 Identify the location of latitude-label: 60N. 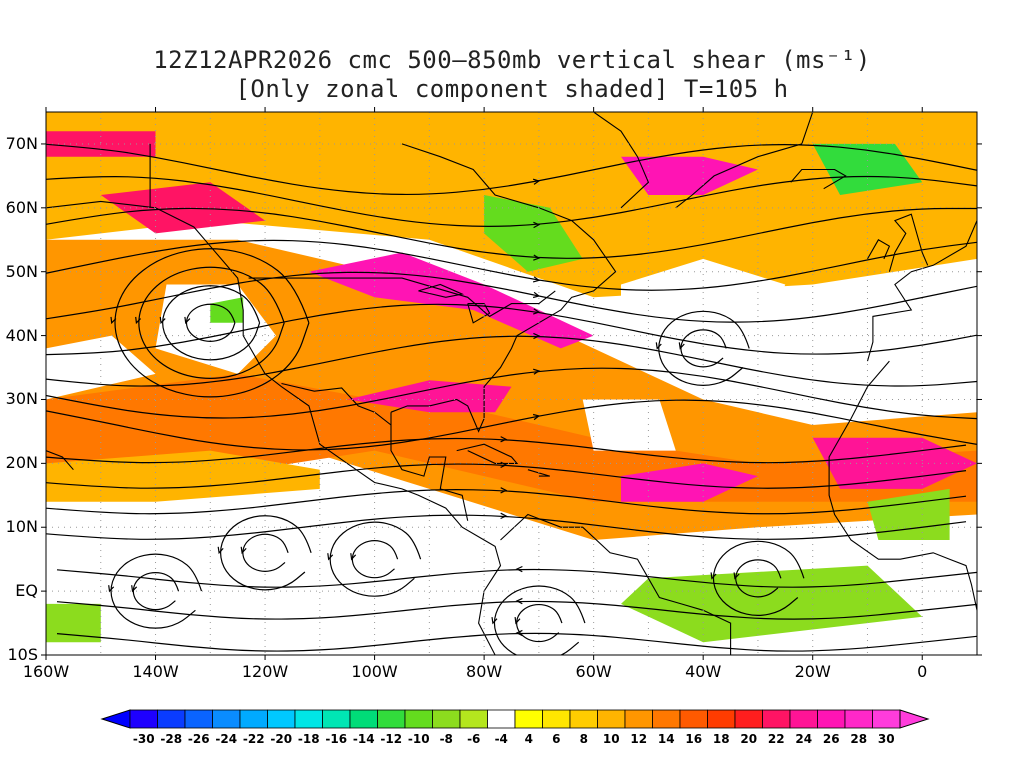
(21, 207).